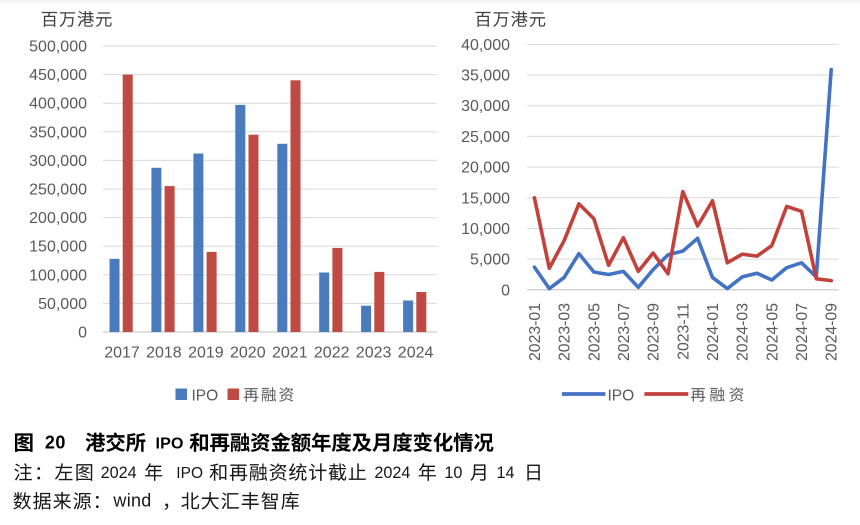 The height and width of the screenshot is (525, 860). Describe the element at coordinates (248, 353) in the screenshot. I see `svg-text: 2020` at that location.